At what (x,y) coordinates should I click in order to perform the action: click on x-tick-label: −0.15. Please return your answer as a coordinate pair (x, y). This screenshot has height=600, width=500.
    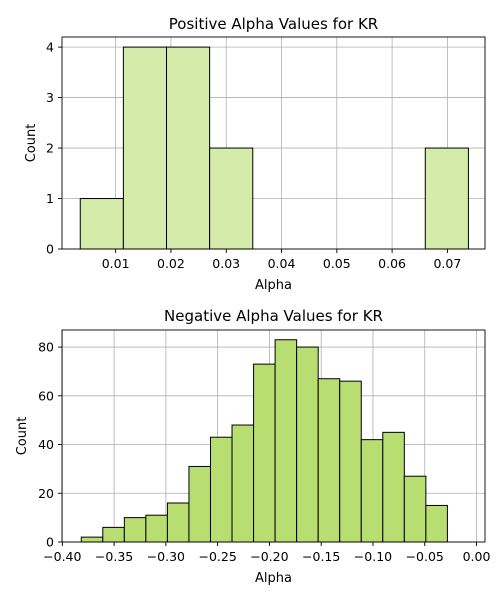
    Looking at the image, I should click on (321, 556).